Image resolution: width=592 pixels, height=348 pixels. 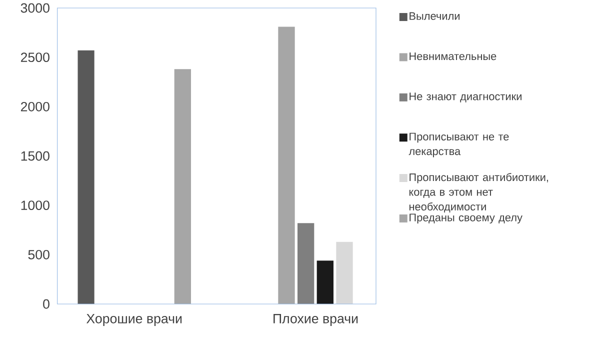 I want to click on x-tick-label: Плохие врачи, so click(x=316, y=320).